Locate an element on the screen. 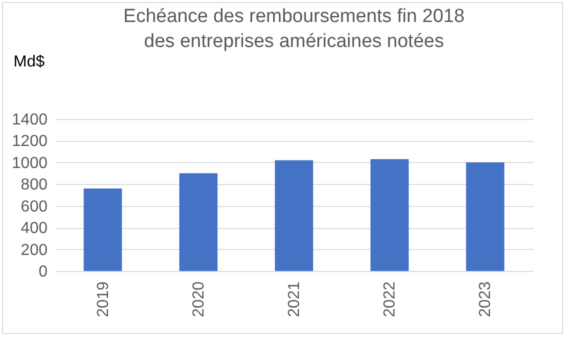 Image resolution: width=567 pixels, height=338 pixels. x-tick-label: 2023 is located at coordinates (485, 299).